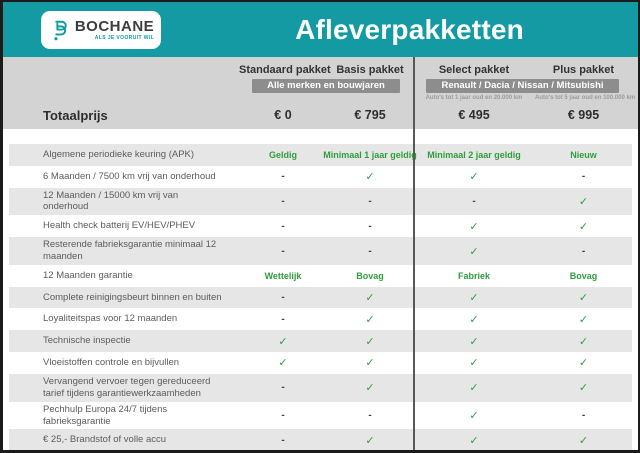  I want to click on value-text: Minimaal 1 jaar geldig, so click(370, 154).